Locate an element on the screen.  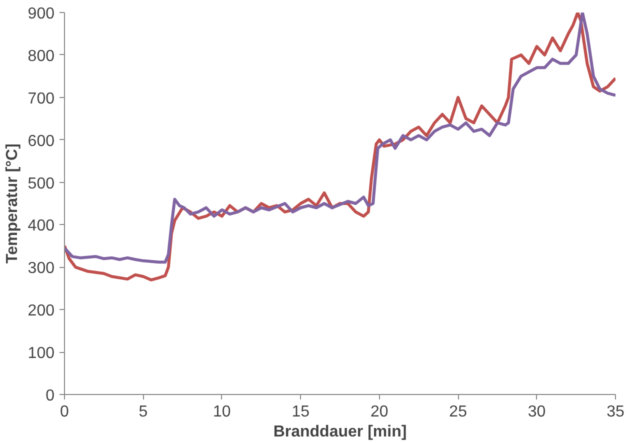
x-tick-label: 35 is located at coordinates (615, 412).